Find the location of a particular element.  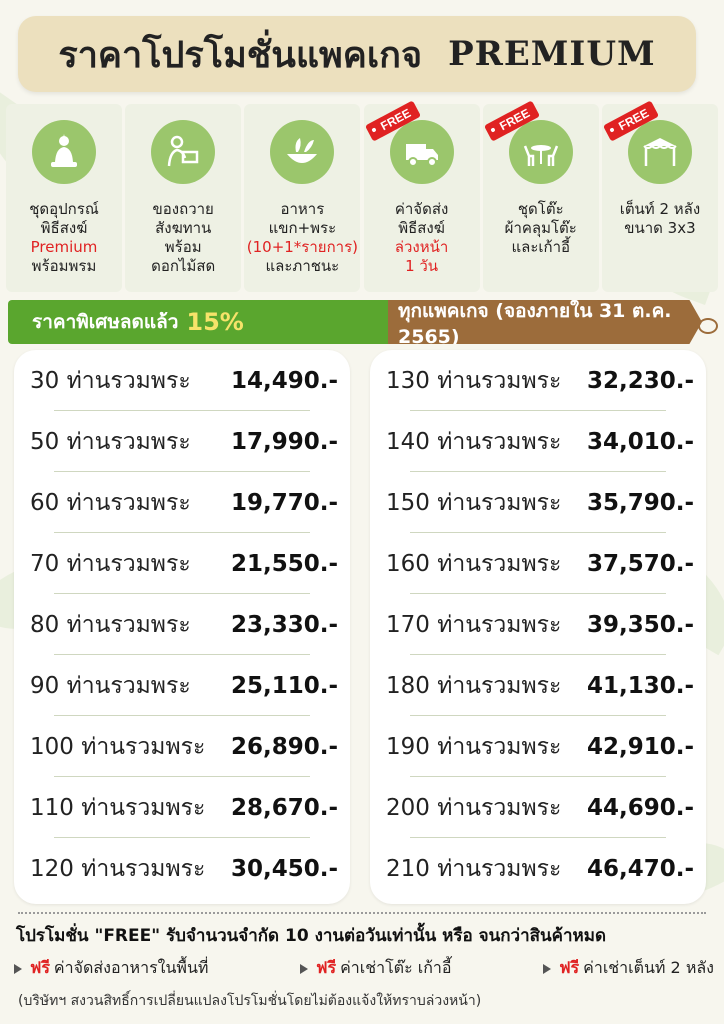

price-row: 200 ท่านรวมพระ 44,690.- is located at coordinates (538, 807).